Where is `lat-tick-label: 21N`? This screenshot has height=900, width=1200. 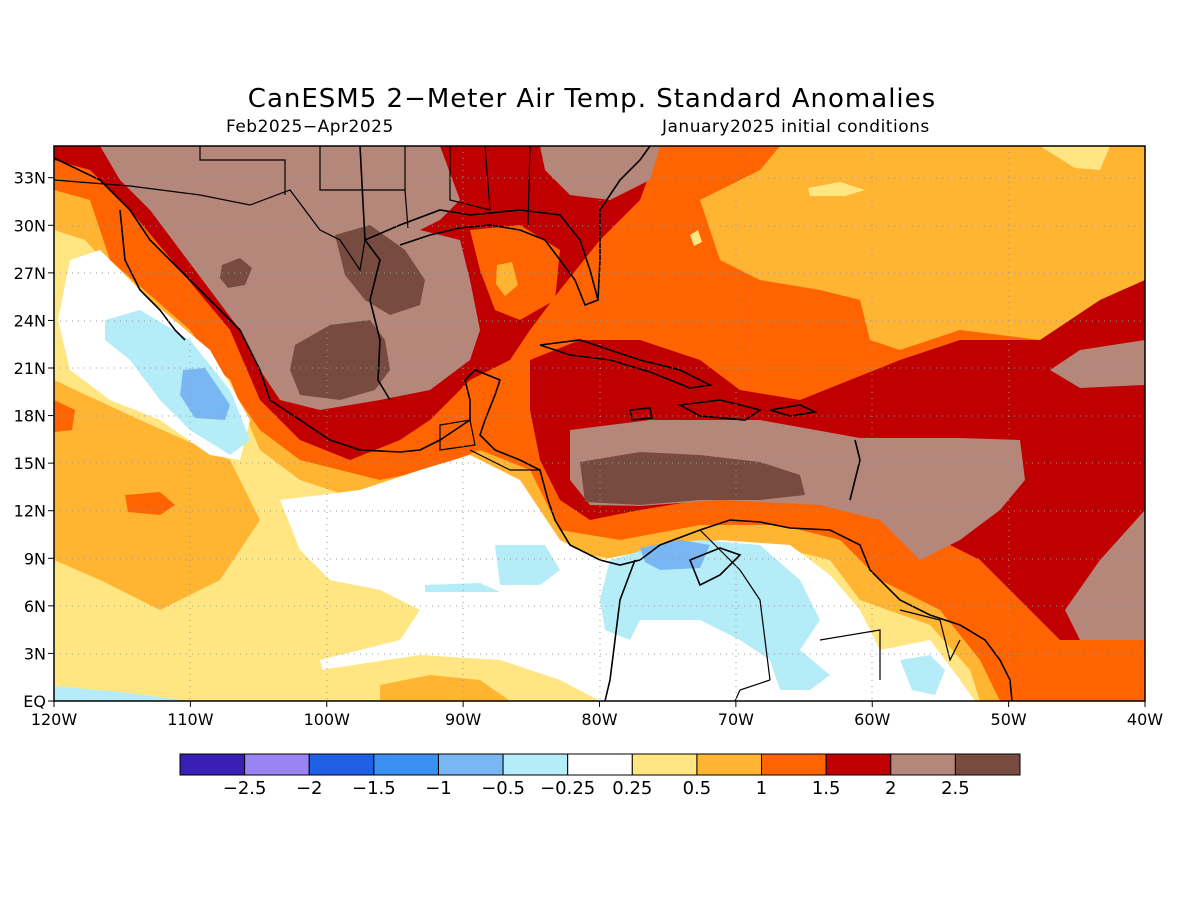
lat-tick-label: 21N is located at coordinates (30, 368).